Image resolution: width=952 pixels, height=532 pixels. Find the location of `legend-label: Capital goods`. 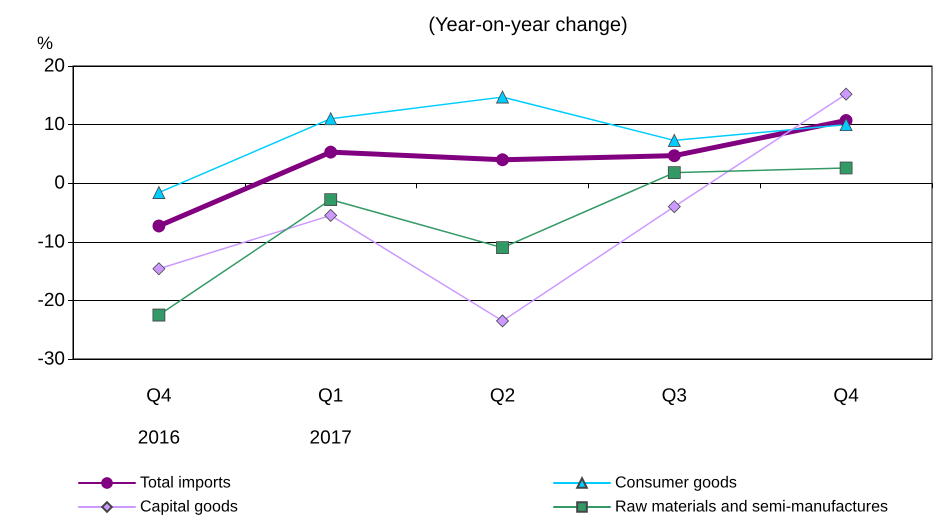

legend-label: Capital goods is located at coordinates (189, 507).